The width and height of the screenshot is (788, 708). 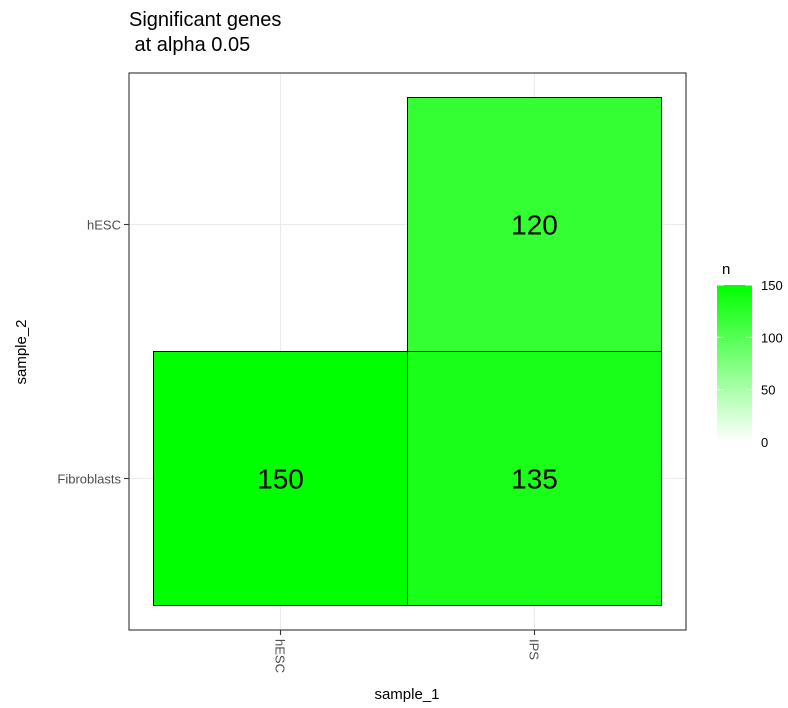 I want to click on legend-colorbar, so click(x=734, y=363).